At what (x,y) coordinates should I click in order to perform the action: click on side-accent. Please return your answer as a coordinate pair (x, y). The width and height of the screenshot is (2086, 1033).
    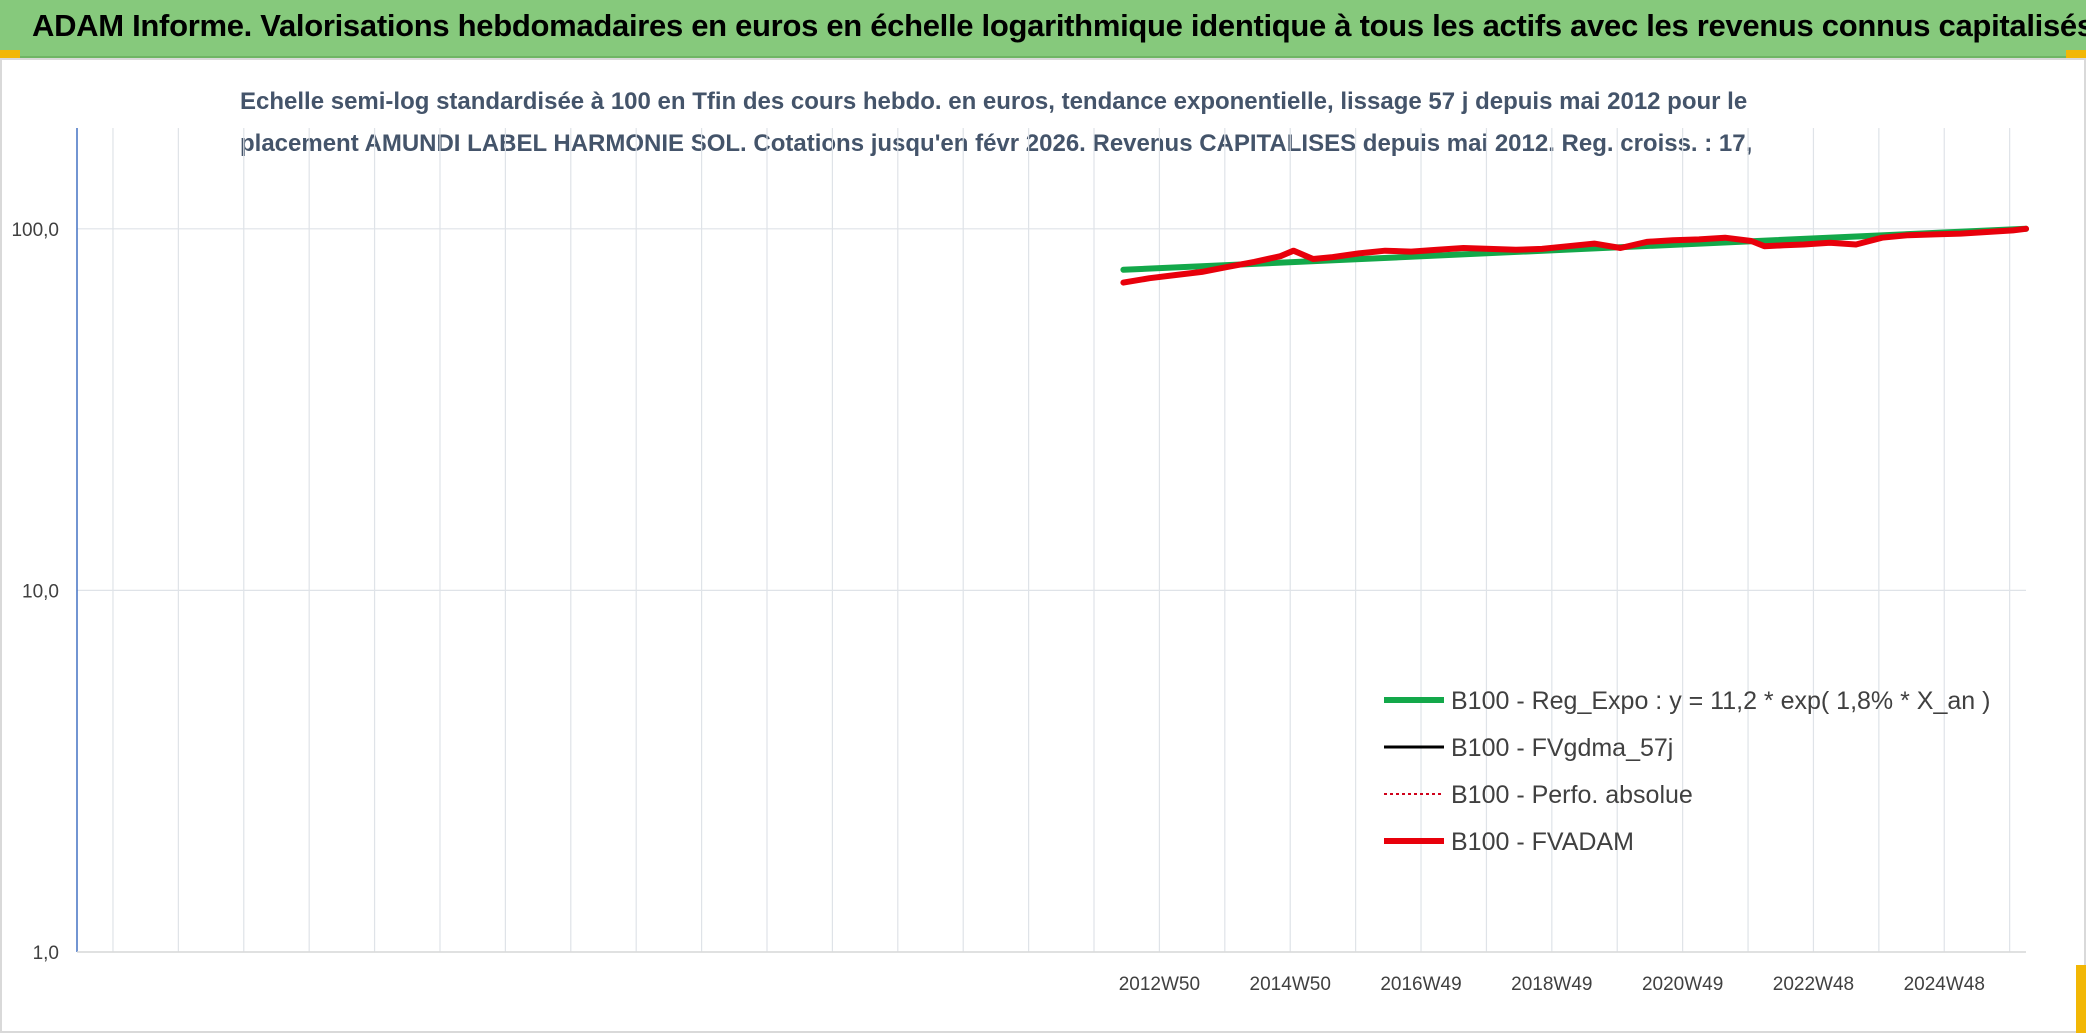
    Looking at the image, I should click on (2081, 999).